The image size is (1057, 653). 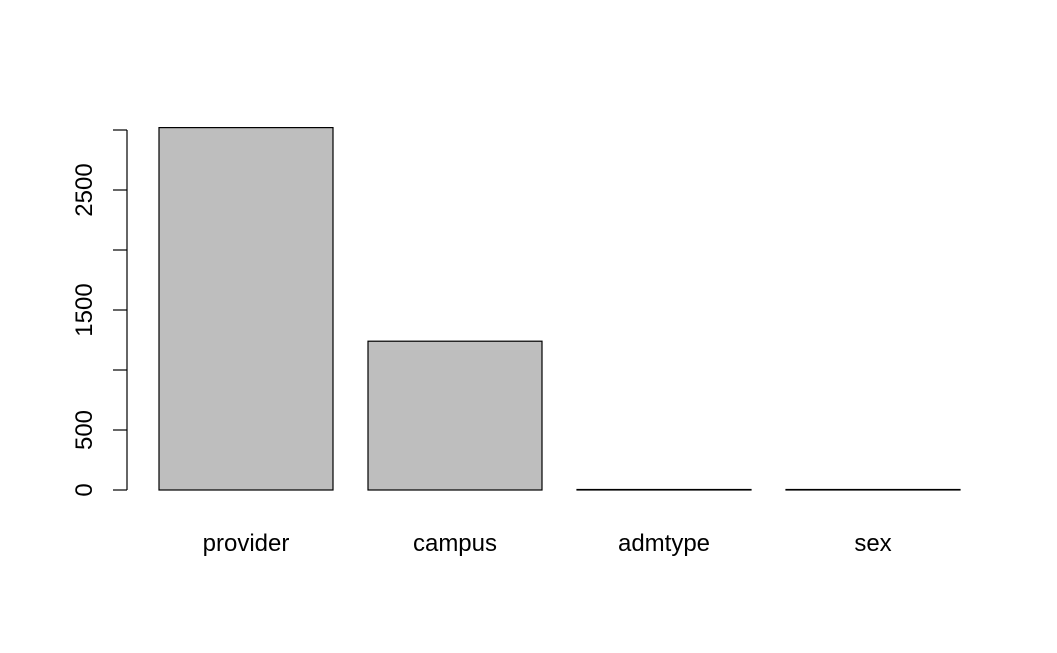 What do you see at coordinates (84, 309) in the screenshot?
I see `y-tick-label-1500: 1500` at bounding box center [84, 309].